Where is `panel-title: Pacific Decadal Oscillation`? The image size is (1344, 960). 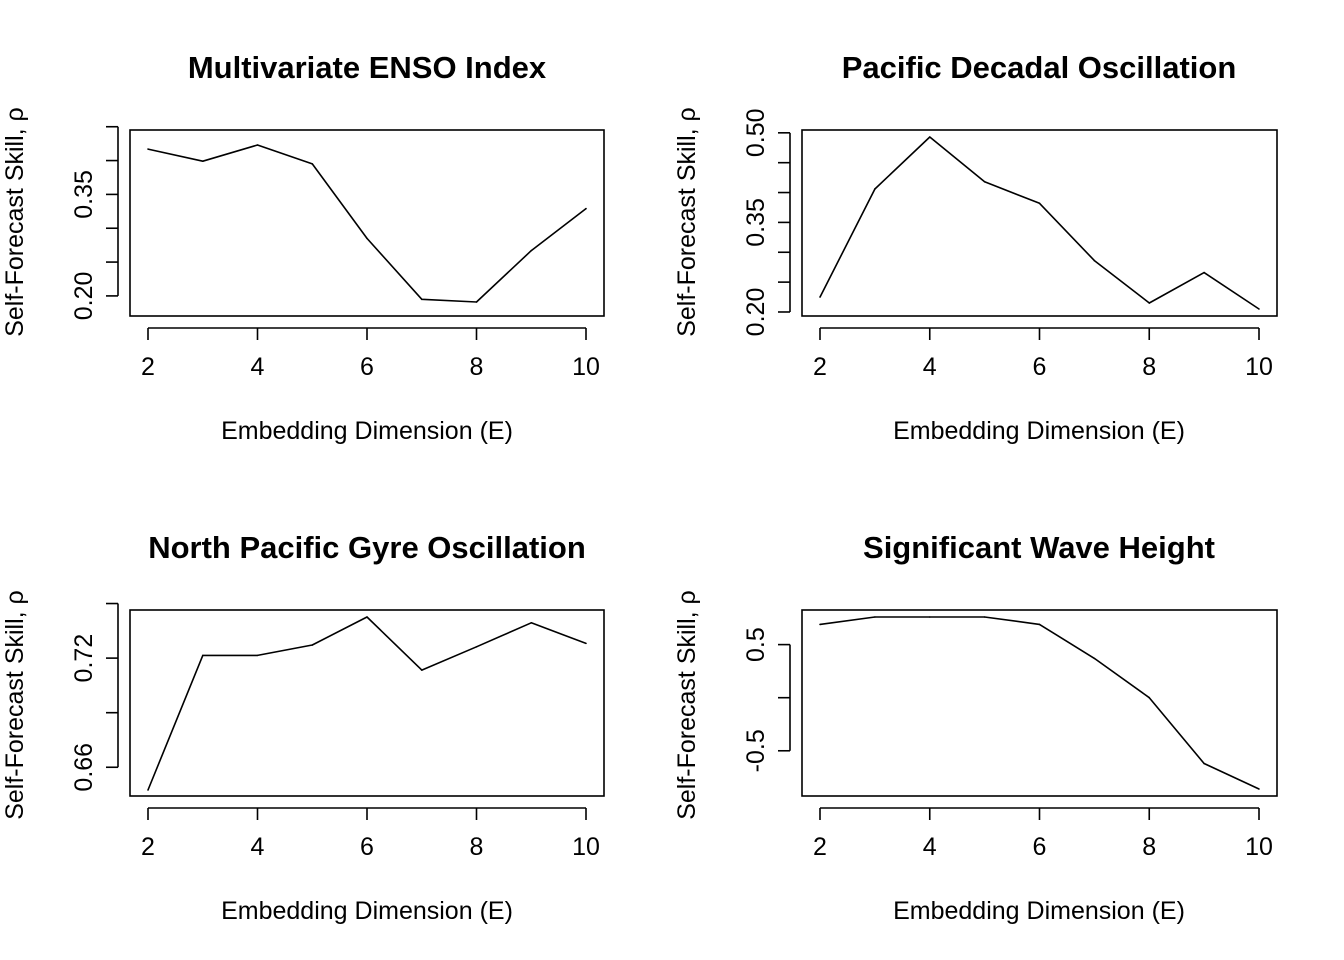
panel-title: Pacific Decadal Oscillation is located at coordinates (1039, 67).